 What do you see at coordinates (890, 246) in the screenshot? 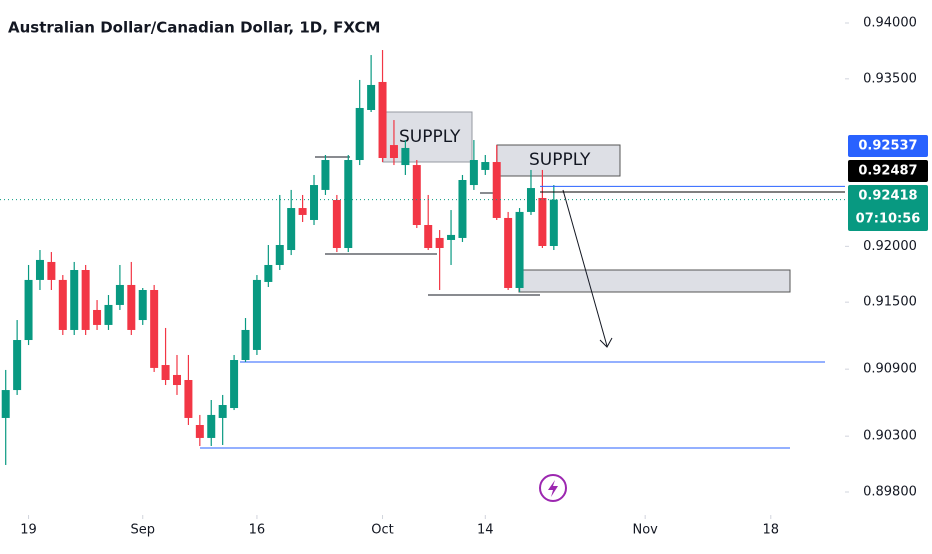
I see `y-tick-label: 0.92000` at bounding box center [890, 246].